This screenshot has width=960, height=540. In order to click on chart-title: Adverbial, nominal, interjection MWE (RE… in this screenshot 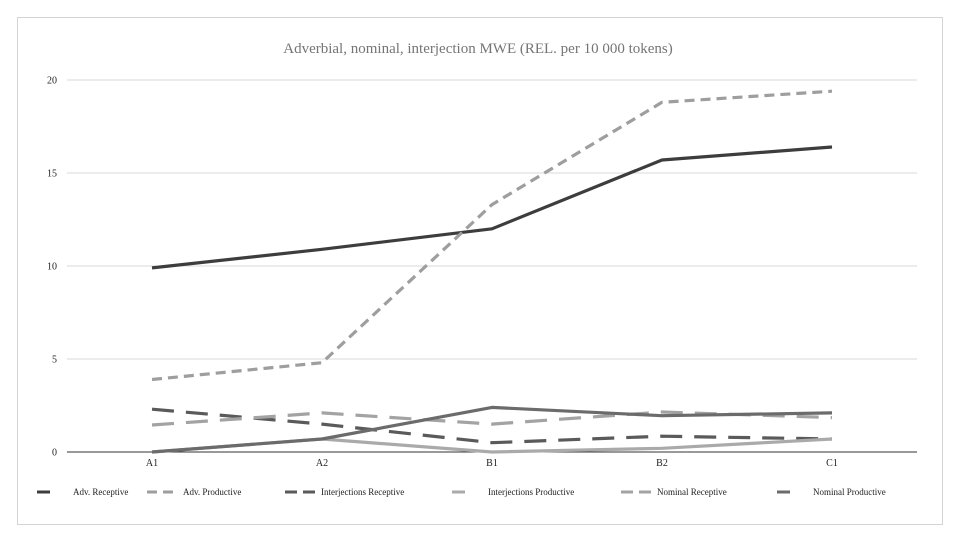, I will do `click(478, 49)`.